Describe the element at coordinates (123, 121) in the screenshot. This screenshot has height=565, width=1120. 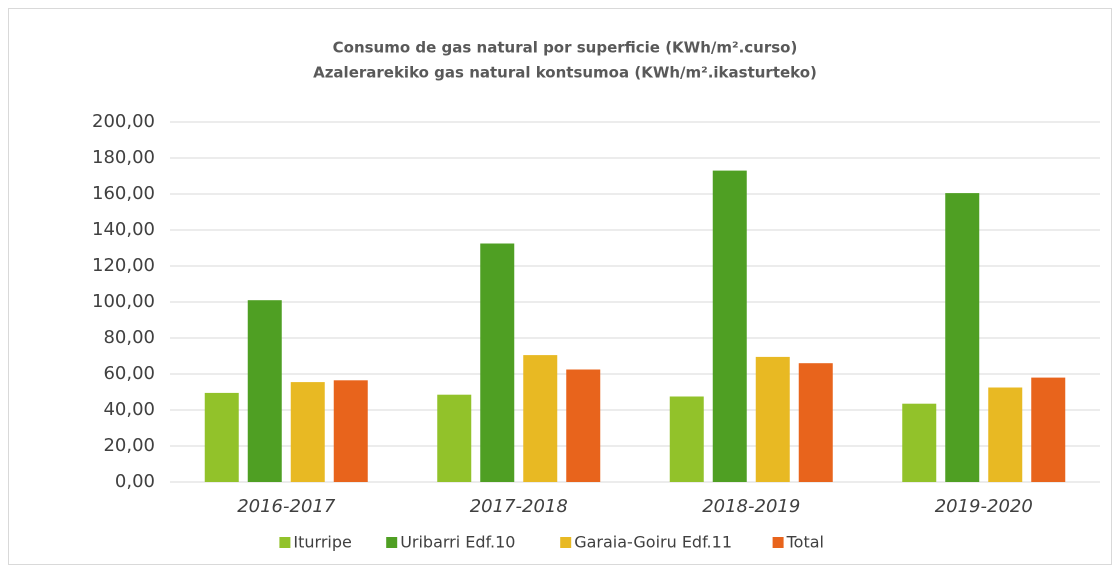
I see `y-tick-label: 200,00` at that location.